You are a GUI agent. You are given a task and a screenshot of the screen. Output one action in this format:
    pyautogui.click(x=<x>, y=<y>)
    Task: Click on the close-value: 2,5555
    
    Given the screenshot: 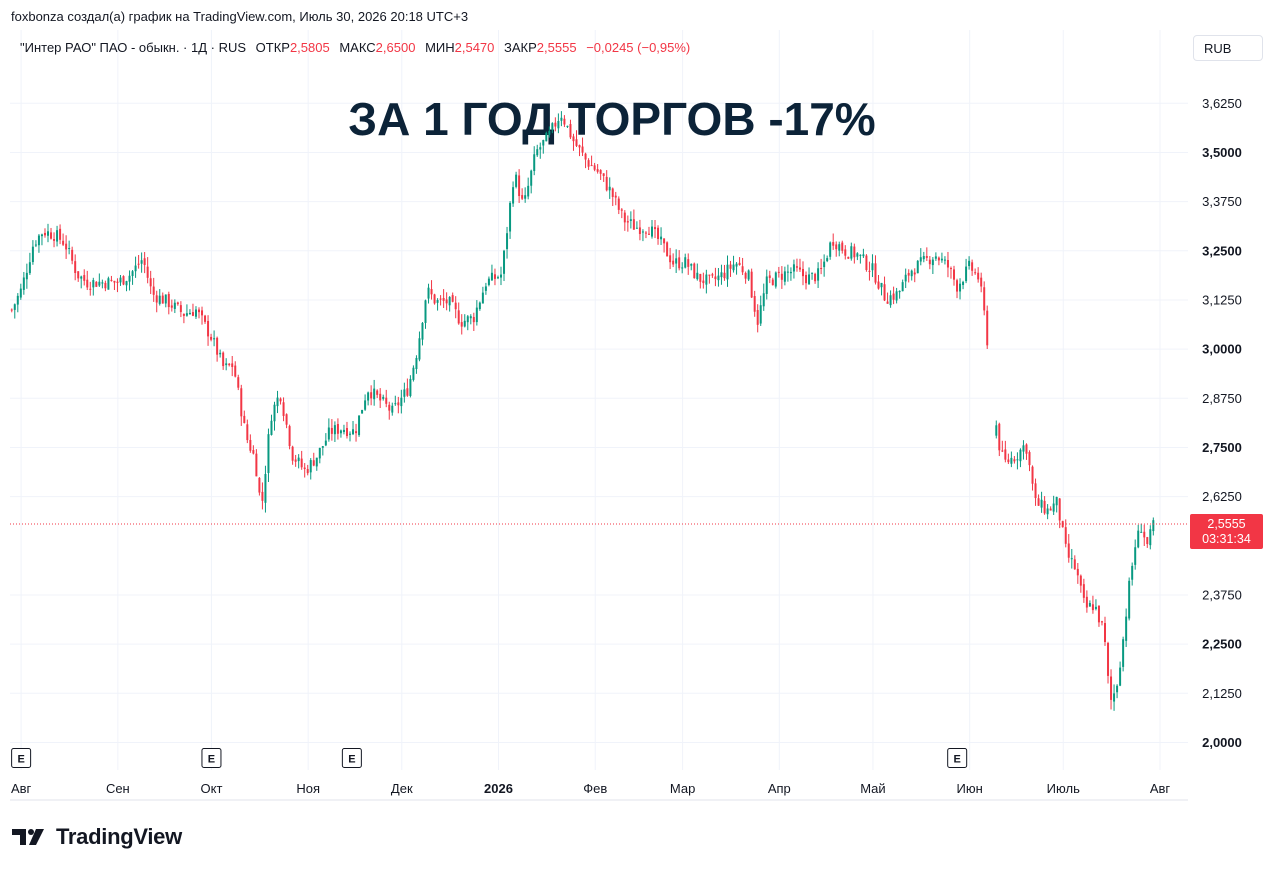 What is the action you would take?
    pyautogui.click(x=556, y=47)
    